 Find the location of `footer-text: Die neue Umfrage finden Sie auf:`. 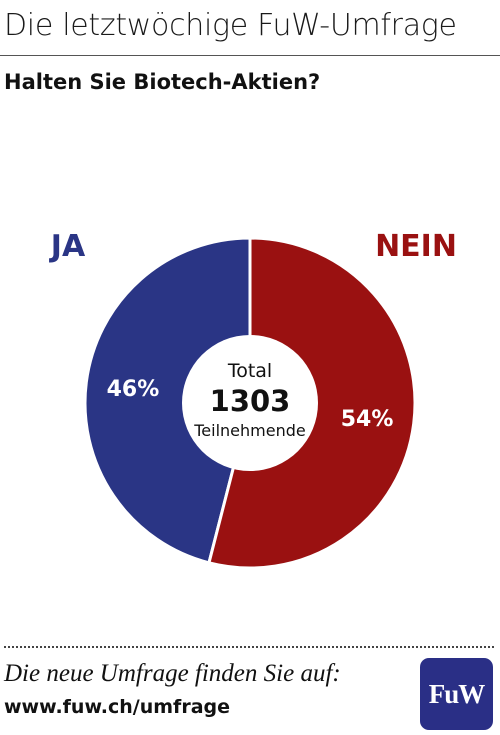

footer-text: Die neue Umfrage finden Sie auf: is located at coordinates (172, 673).